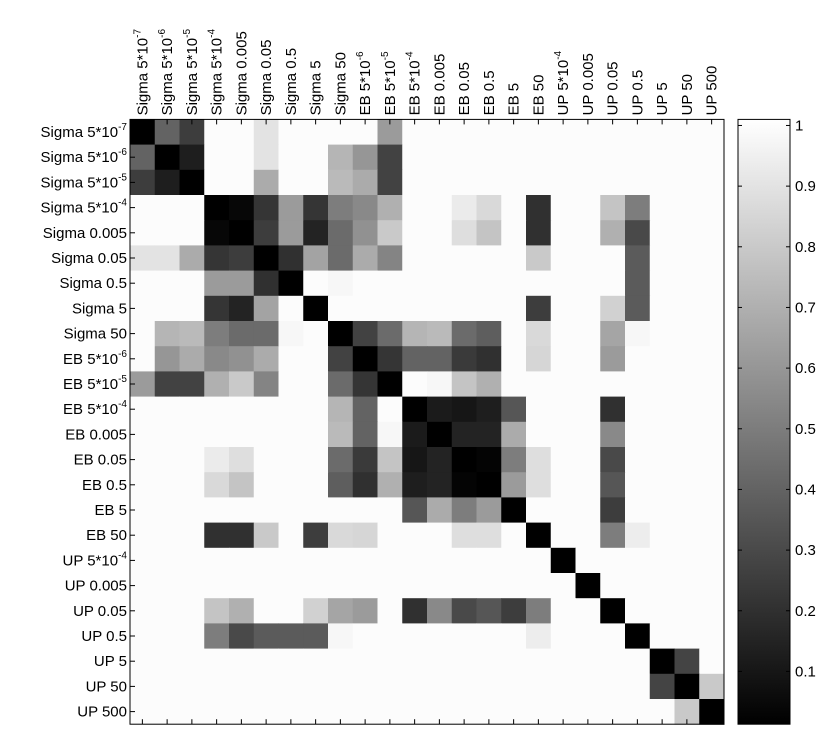 This screenshot has height=735, width=822. What do you see at coordinates (799, 125) in the screenshot?
I see `colorbar-tick-label: 1` at bounding box center [799, 125].